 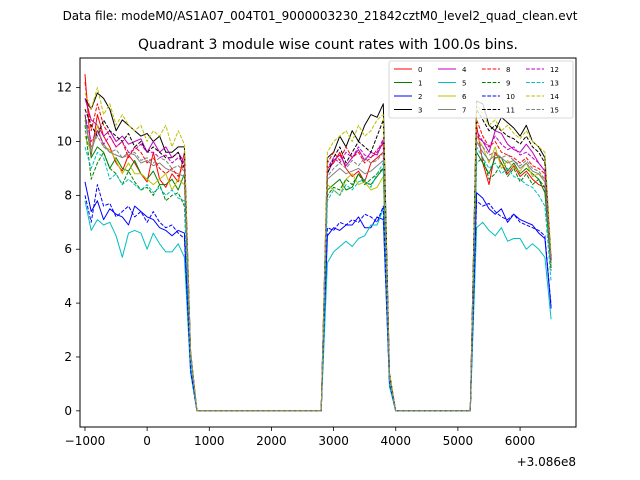 I want to click on legend-label-10: 10, so click(x=510, y=97).